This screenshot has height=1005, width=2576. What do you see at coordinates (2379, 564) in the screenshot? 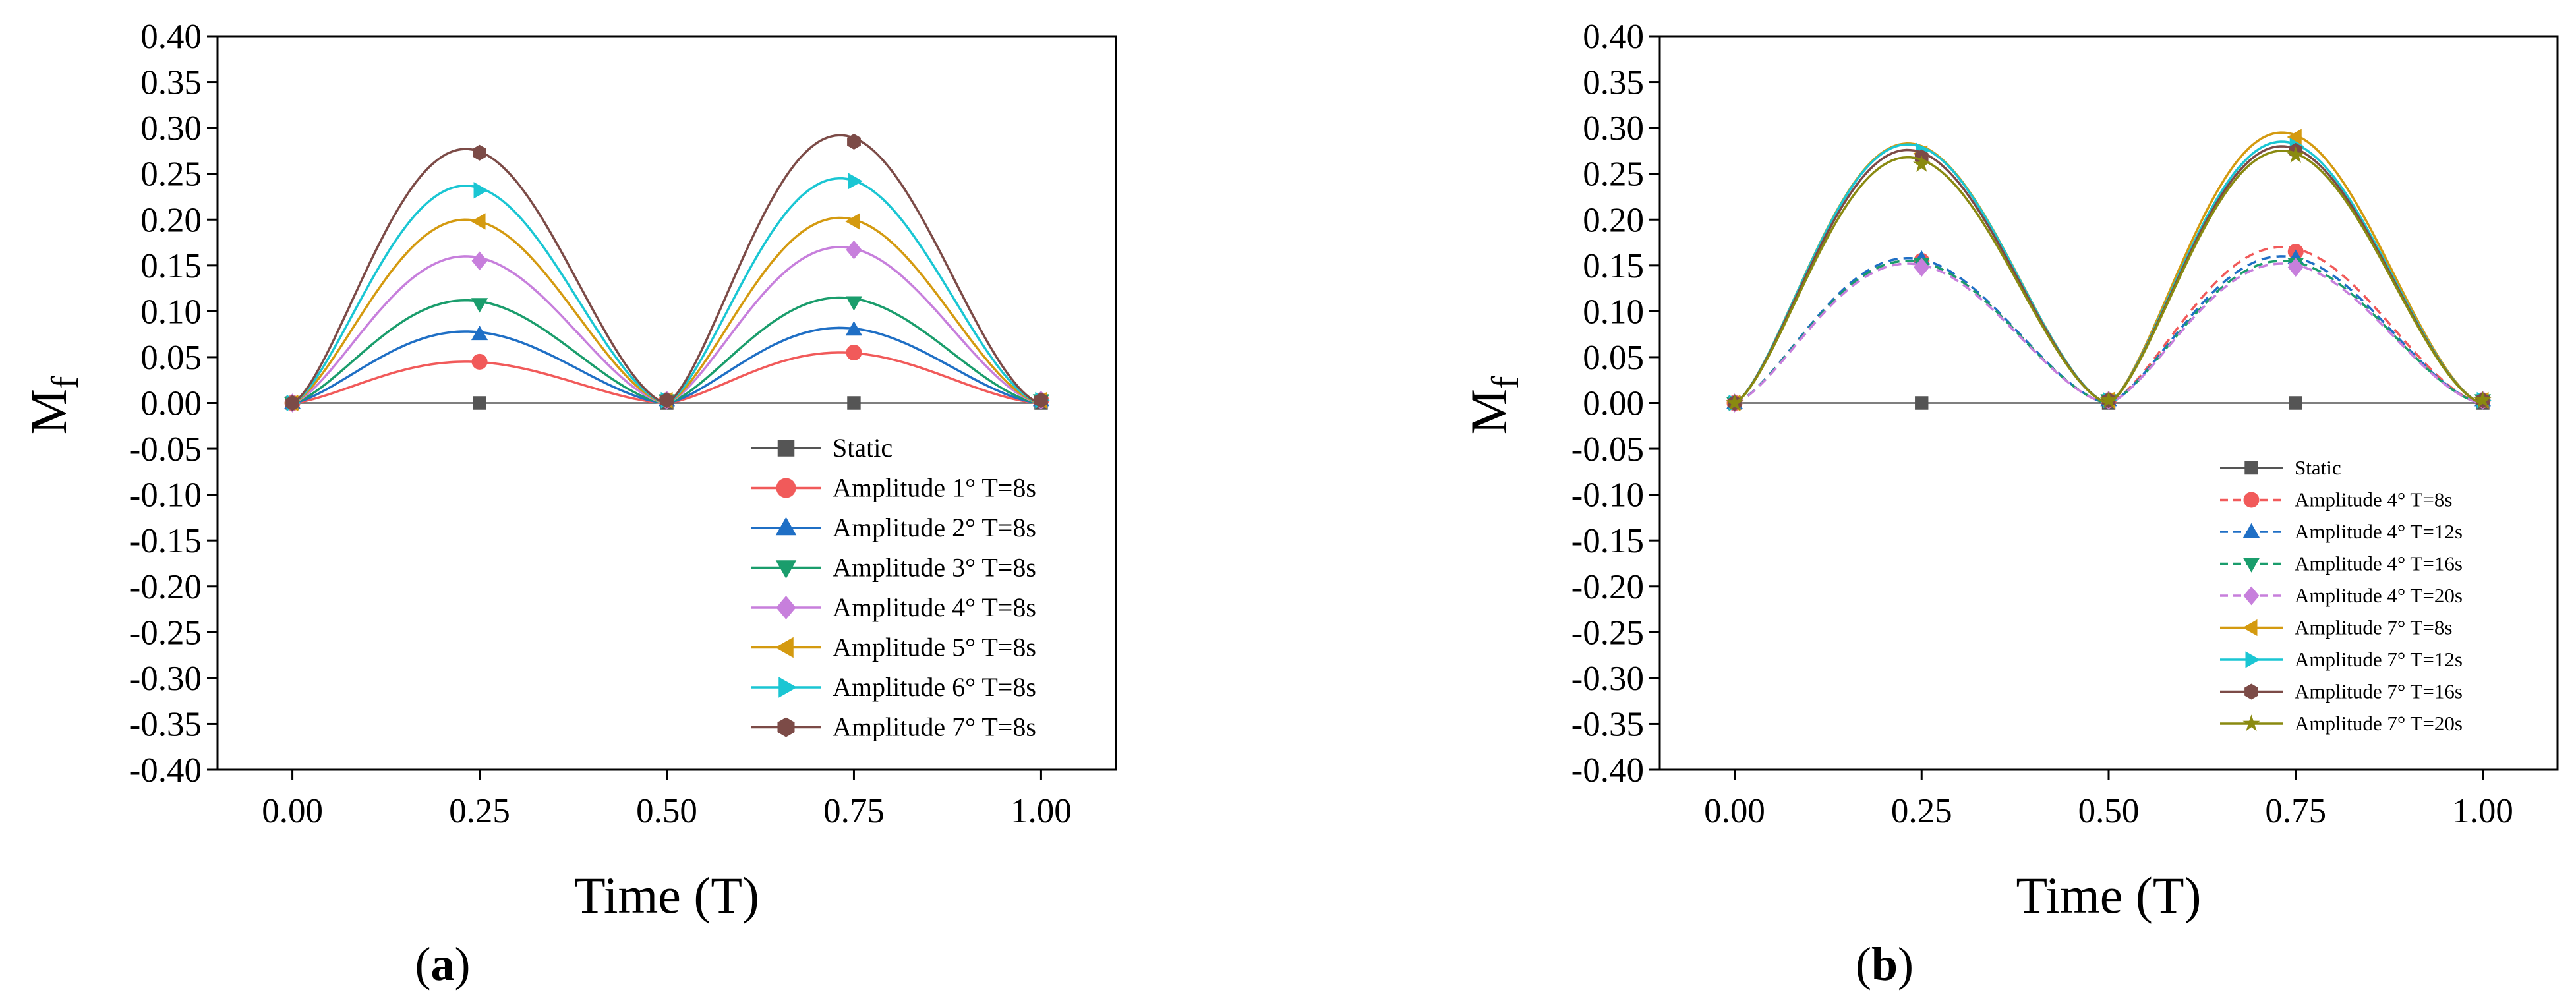
I see `legend-label: Amplitude 4° T=16s` at bounding box center [2379, 564].